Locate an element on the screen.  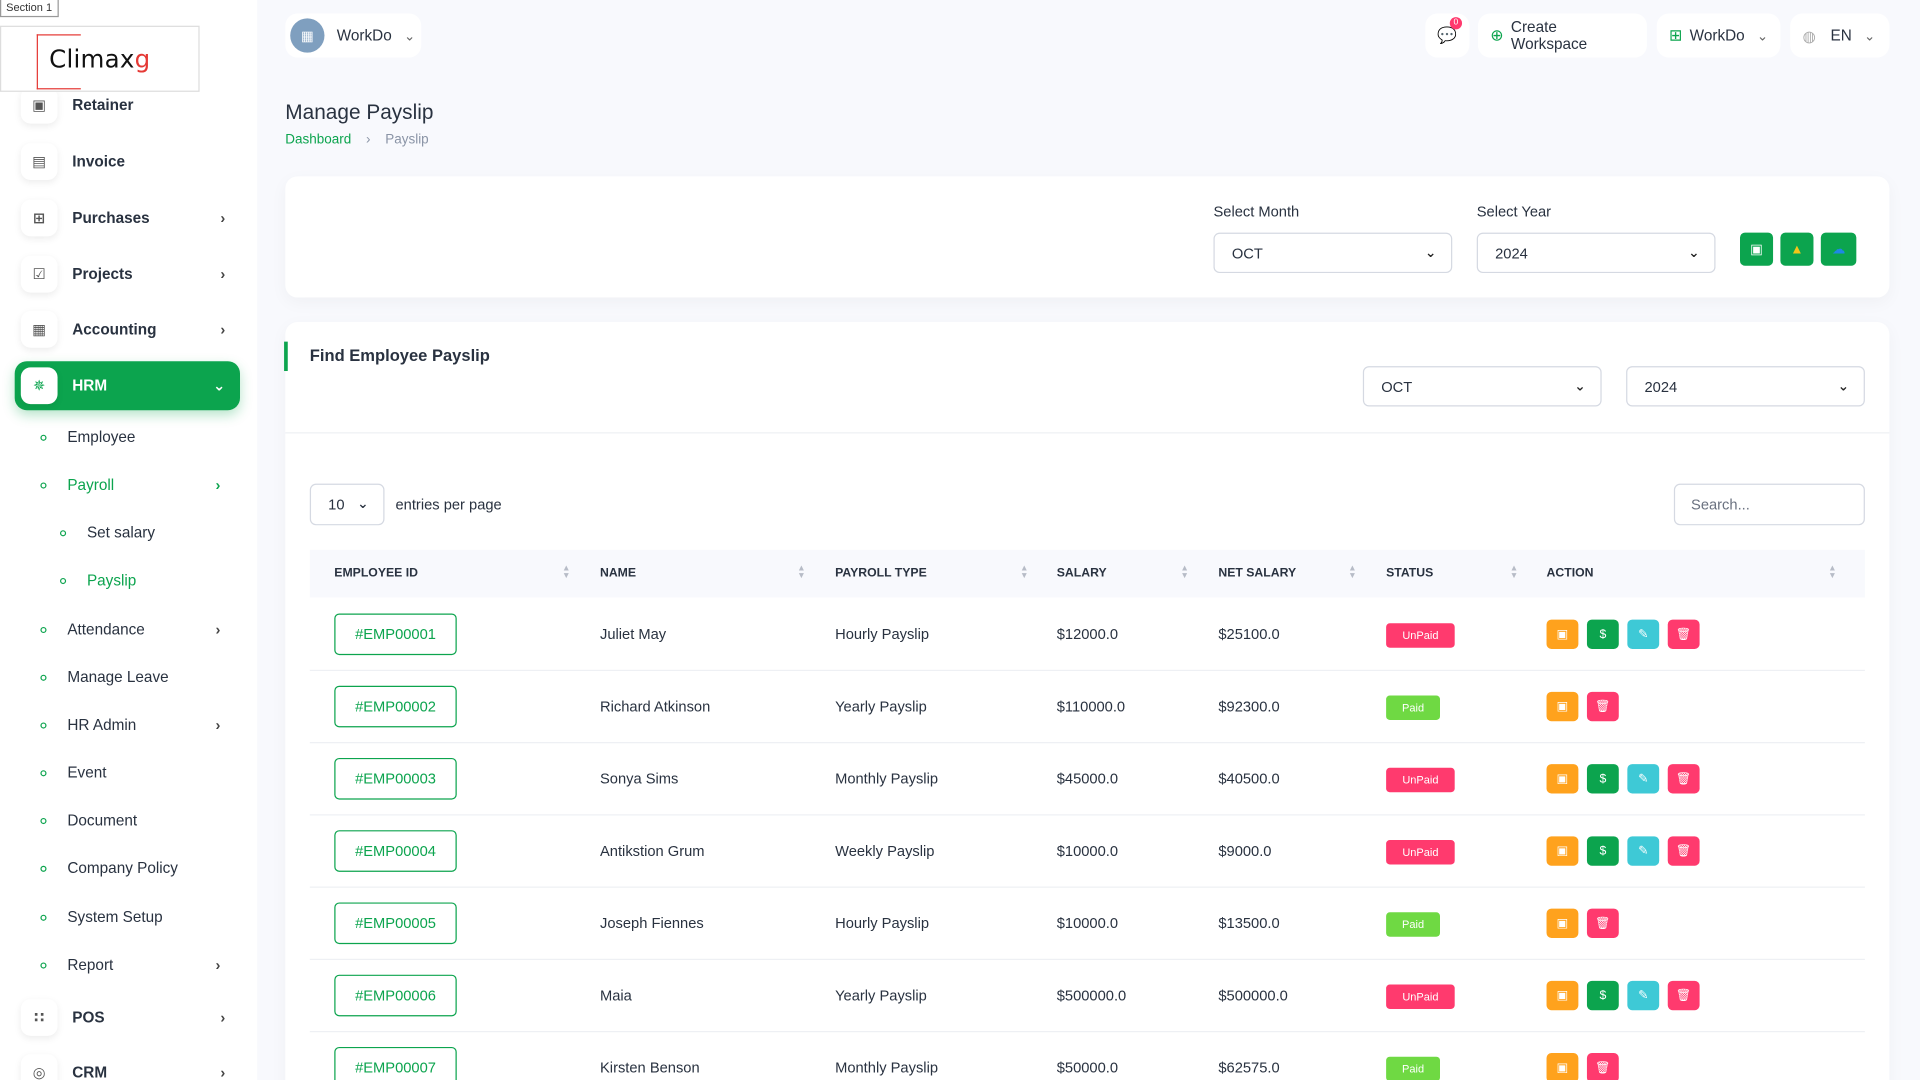
breadcrumb-dashboard-link: Dashboard is located at coordinates (318, 139).